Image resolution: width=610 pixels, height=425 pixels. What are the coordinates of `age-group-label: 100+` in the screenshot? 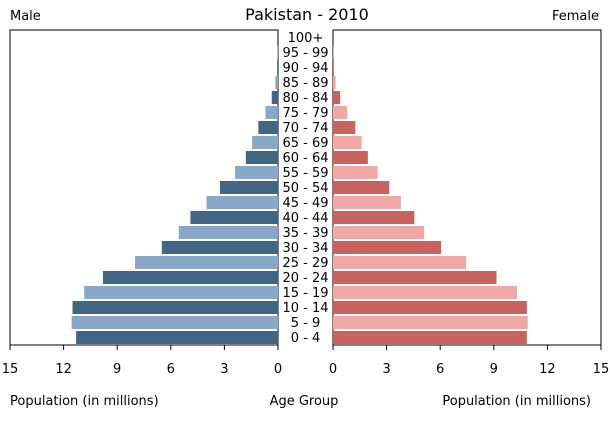 It's located at (306, 38).